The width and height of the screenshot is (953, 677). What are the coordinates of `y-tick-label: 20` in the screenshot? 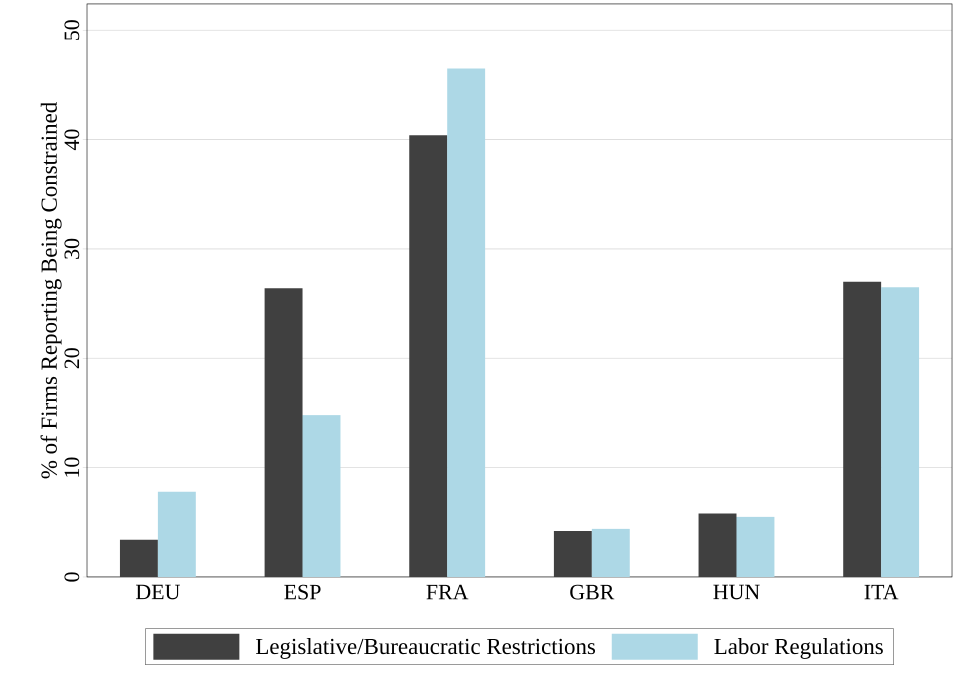 It's located at (72, 358).